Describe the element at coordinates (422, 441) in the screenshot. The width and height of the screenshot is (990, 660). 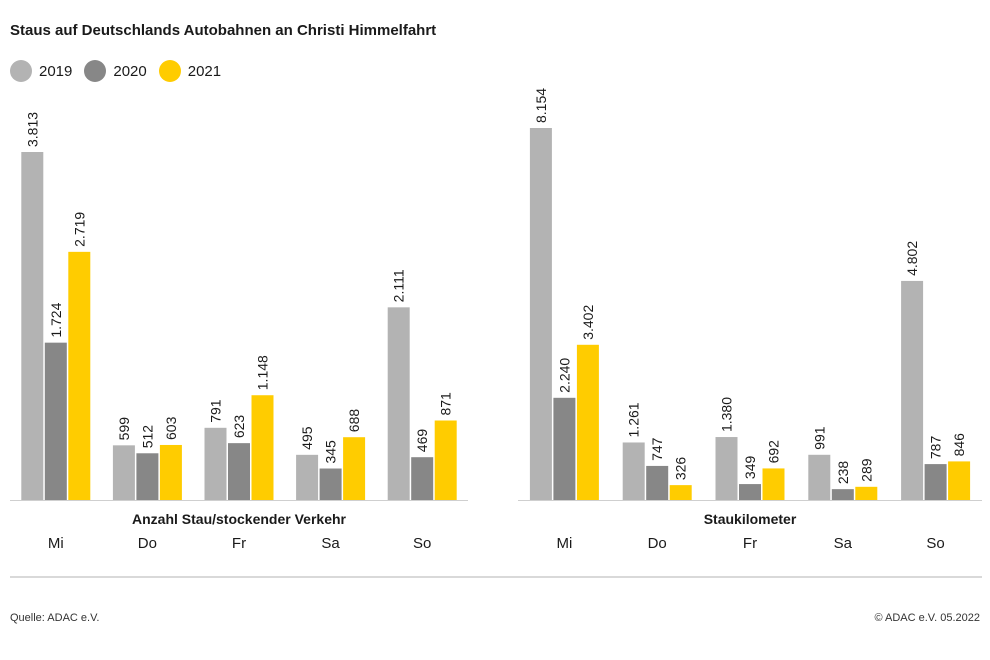
I see `data-label-so-2020: 469` at that location.